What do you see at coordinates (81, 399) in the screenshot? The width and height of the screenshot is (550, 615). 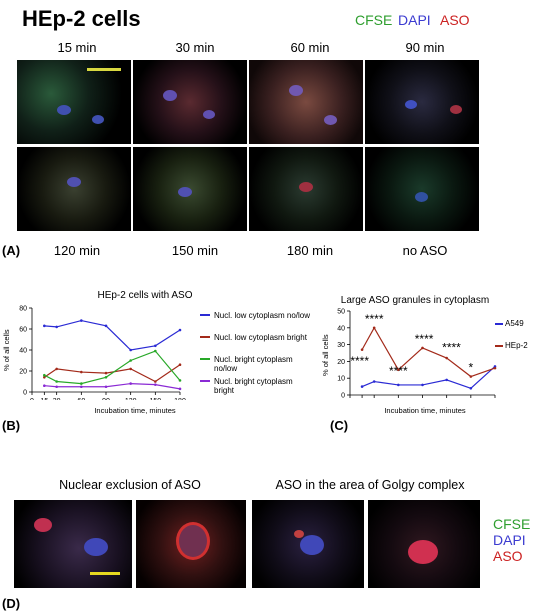 I see `x-tick-label: 60` at bounding box center [81, 399].